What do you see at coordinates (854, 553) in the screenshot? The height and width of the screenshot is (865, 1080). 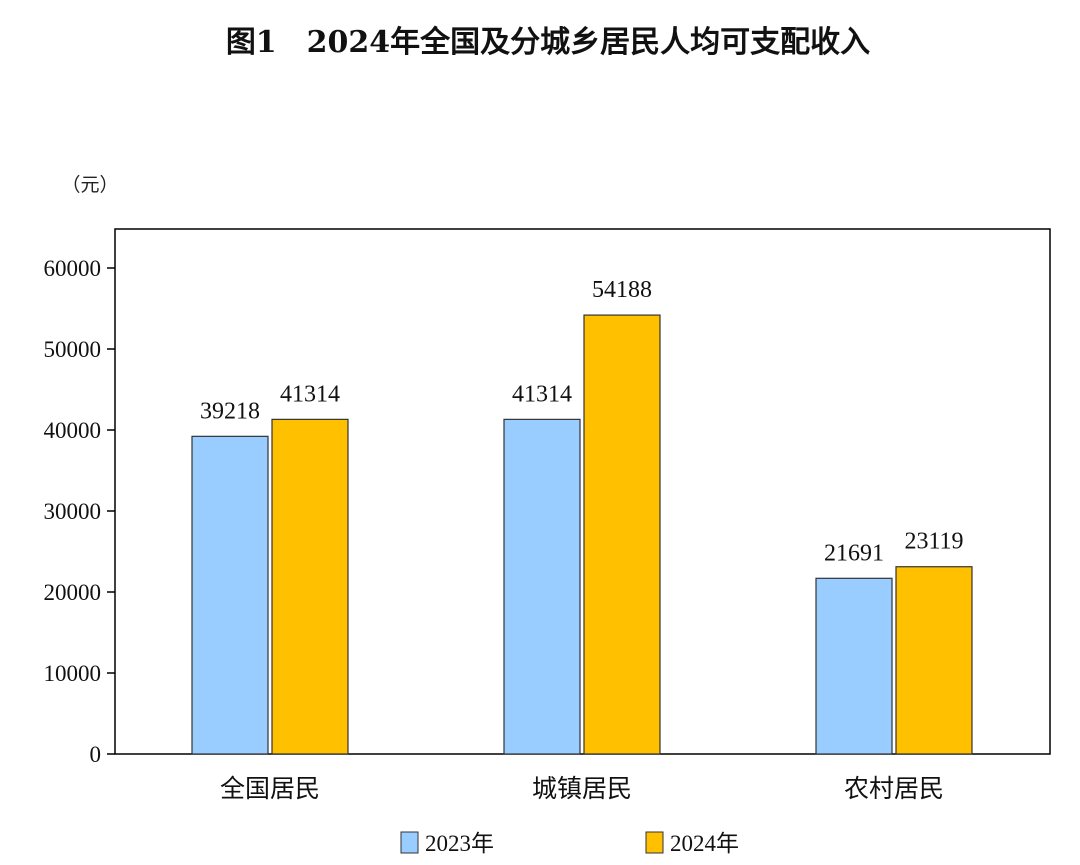 I see `data-label: 21691` at bounding box center [854, 553].